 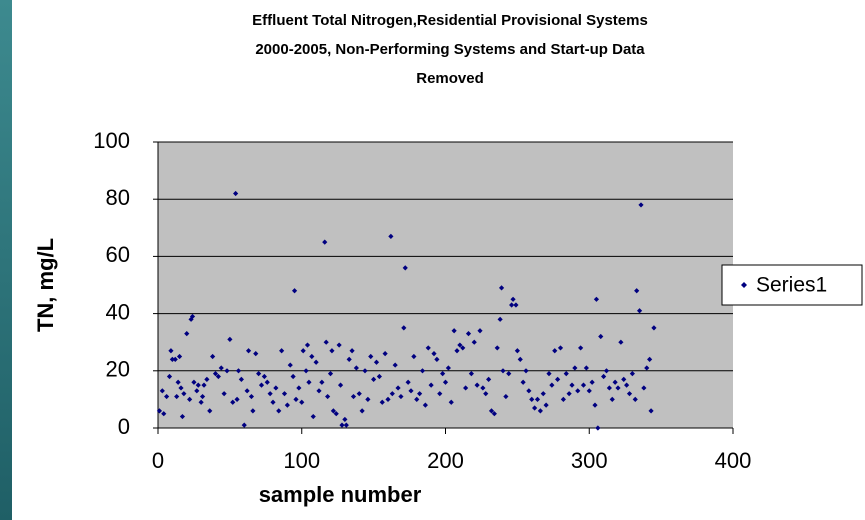 What do you see at coordinates (340, 494) in the screenshot?
I see `x-axis-label: sample number` at bounding box center [340, 494].